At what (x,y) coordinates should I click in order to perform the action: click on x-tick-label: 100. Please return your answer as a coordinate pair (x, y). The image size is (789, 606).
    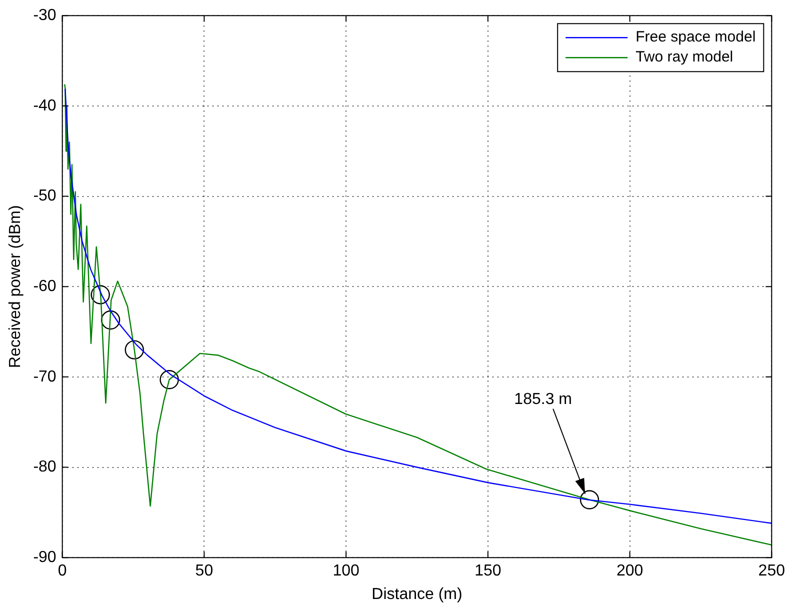
    Looking at the image, I should click on (346, 571).